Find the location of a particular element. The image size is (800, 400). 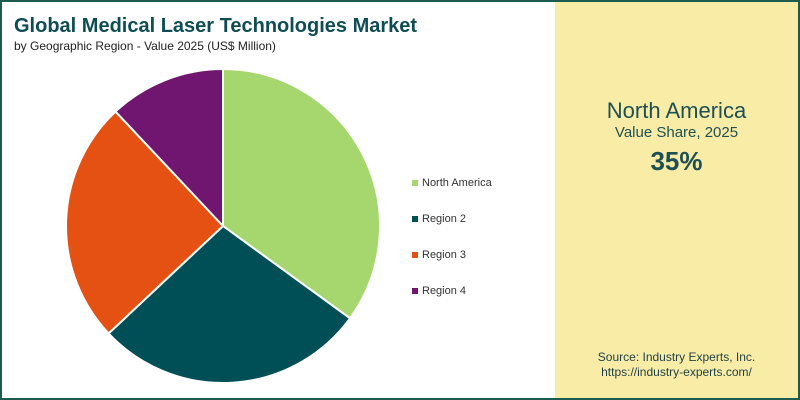

source-line: Source: Industry Experts, Inc. is located at coordinates (676, 357).